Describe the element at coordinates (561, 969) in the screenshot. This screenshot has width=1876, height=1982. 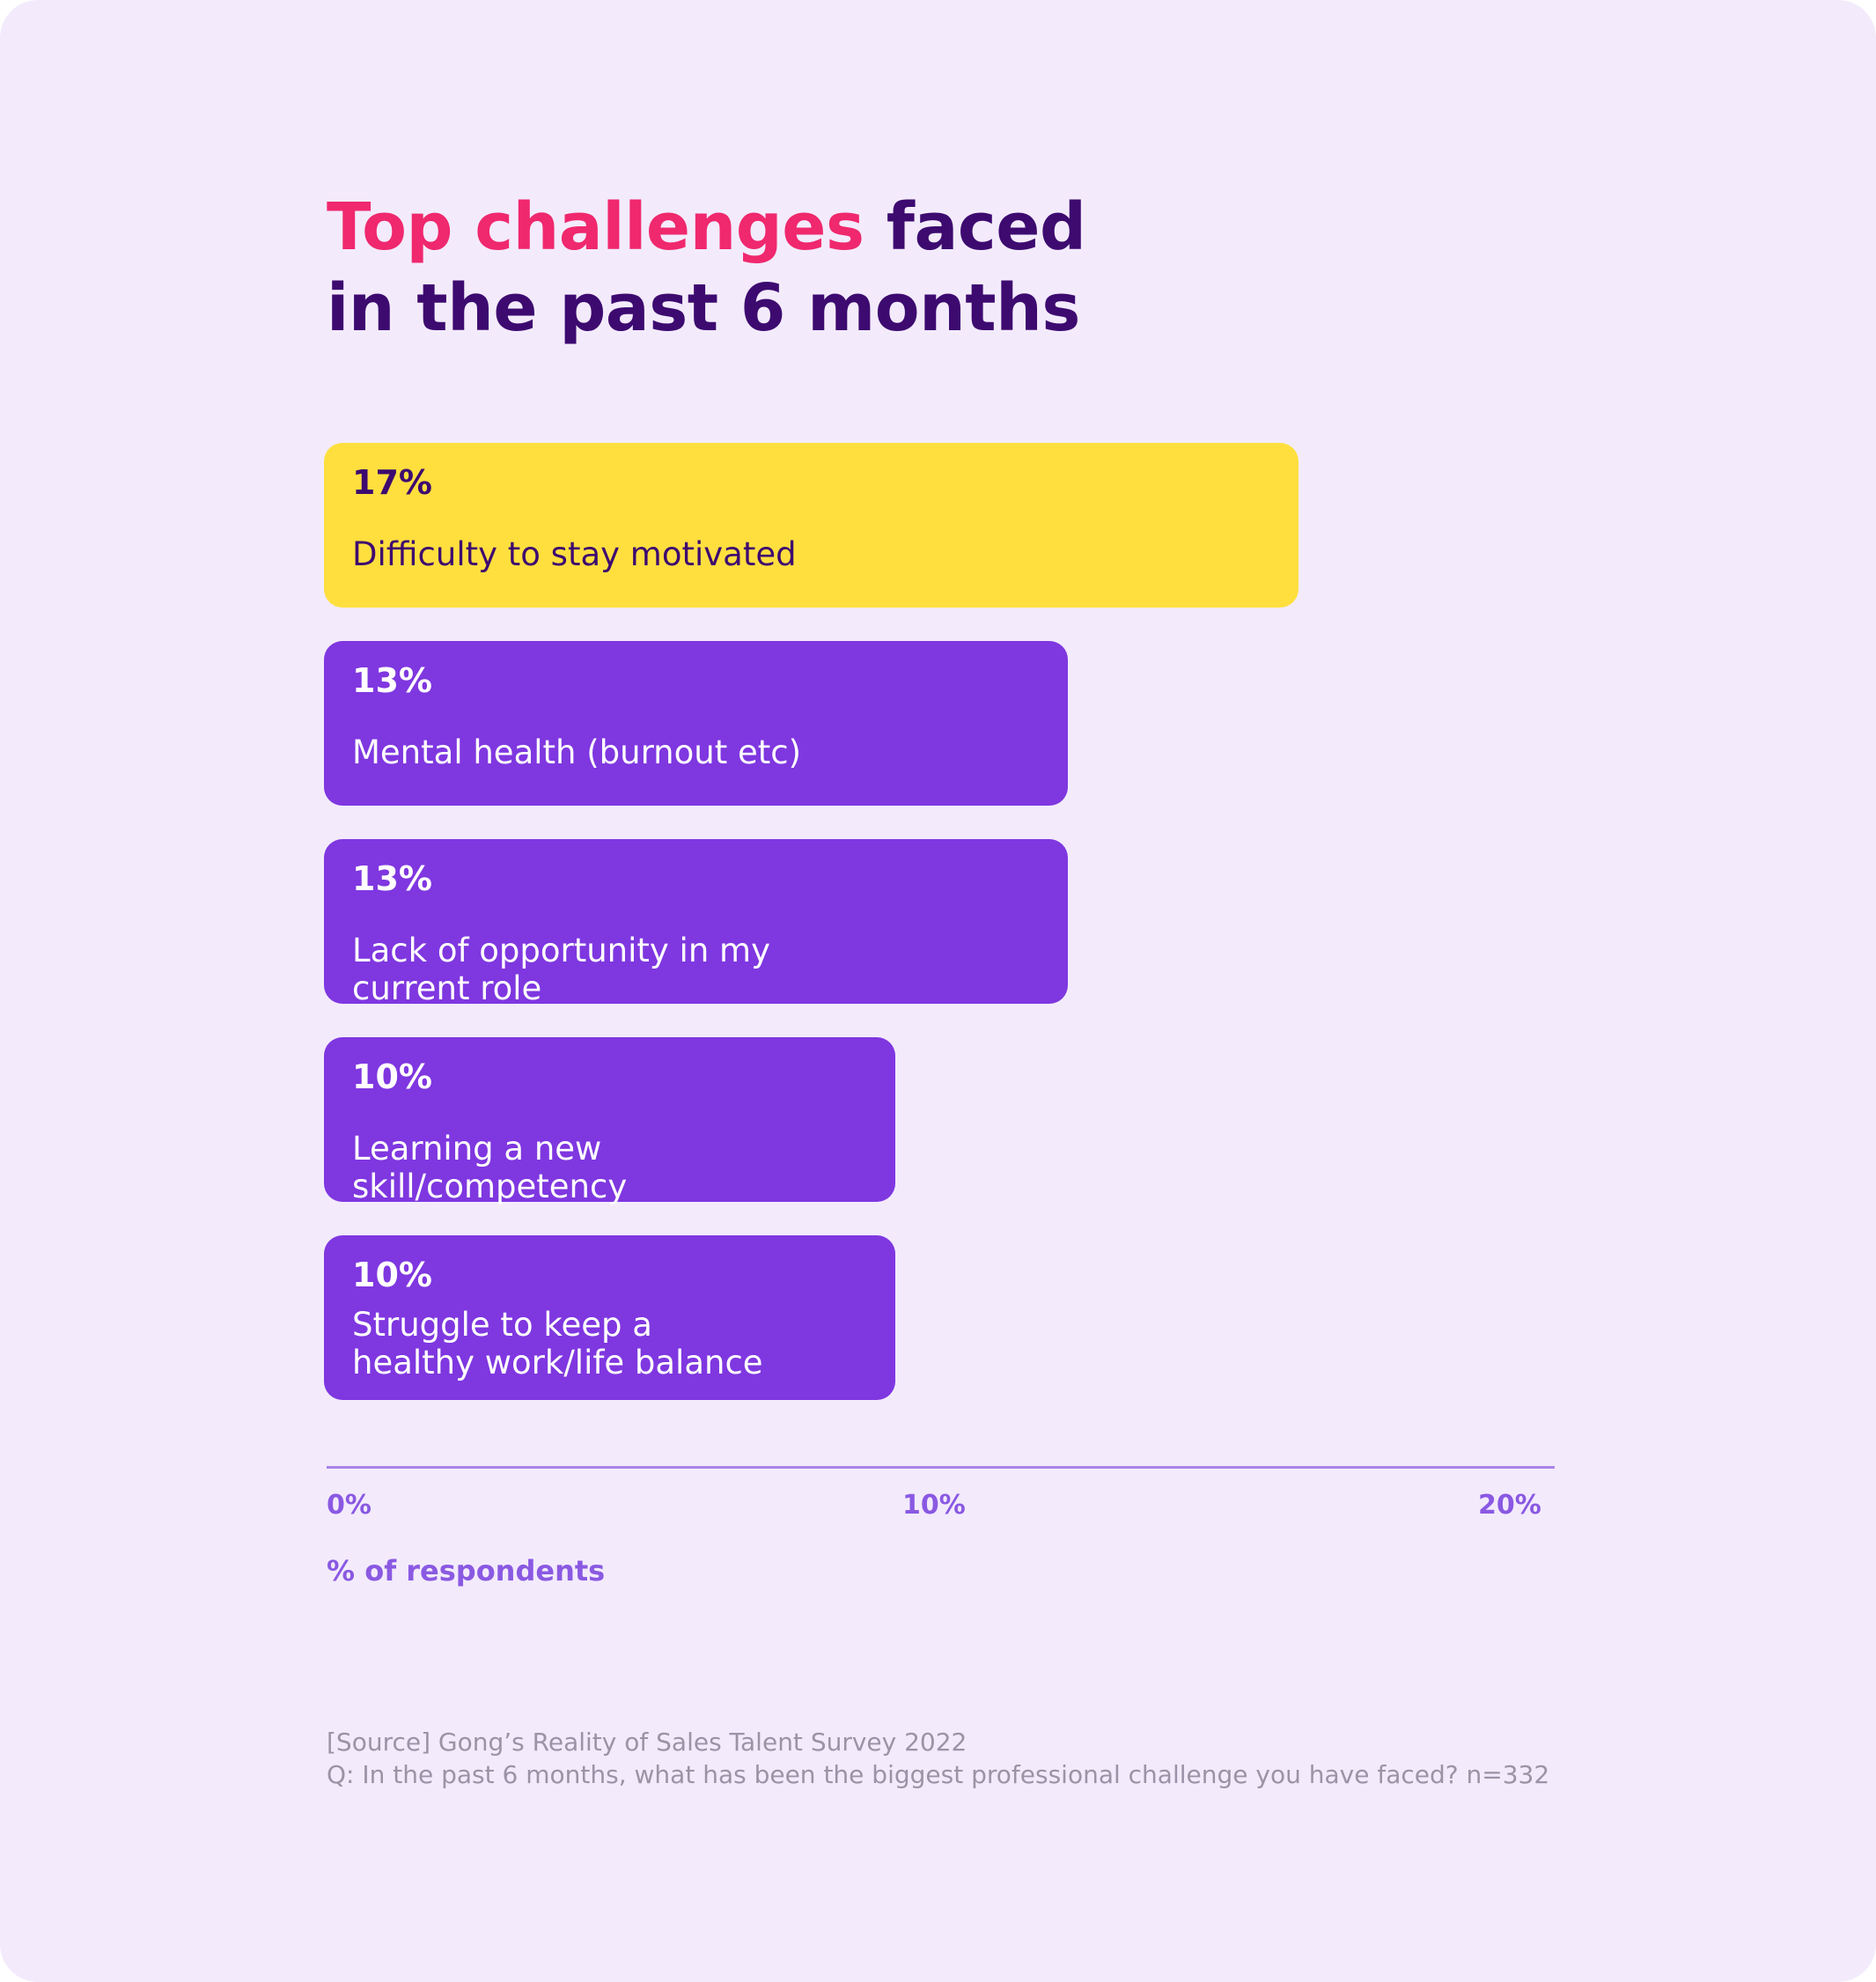
I see `bar-category-label: Lack of opportunity in my current role` at that location.